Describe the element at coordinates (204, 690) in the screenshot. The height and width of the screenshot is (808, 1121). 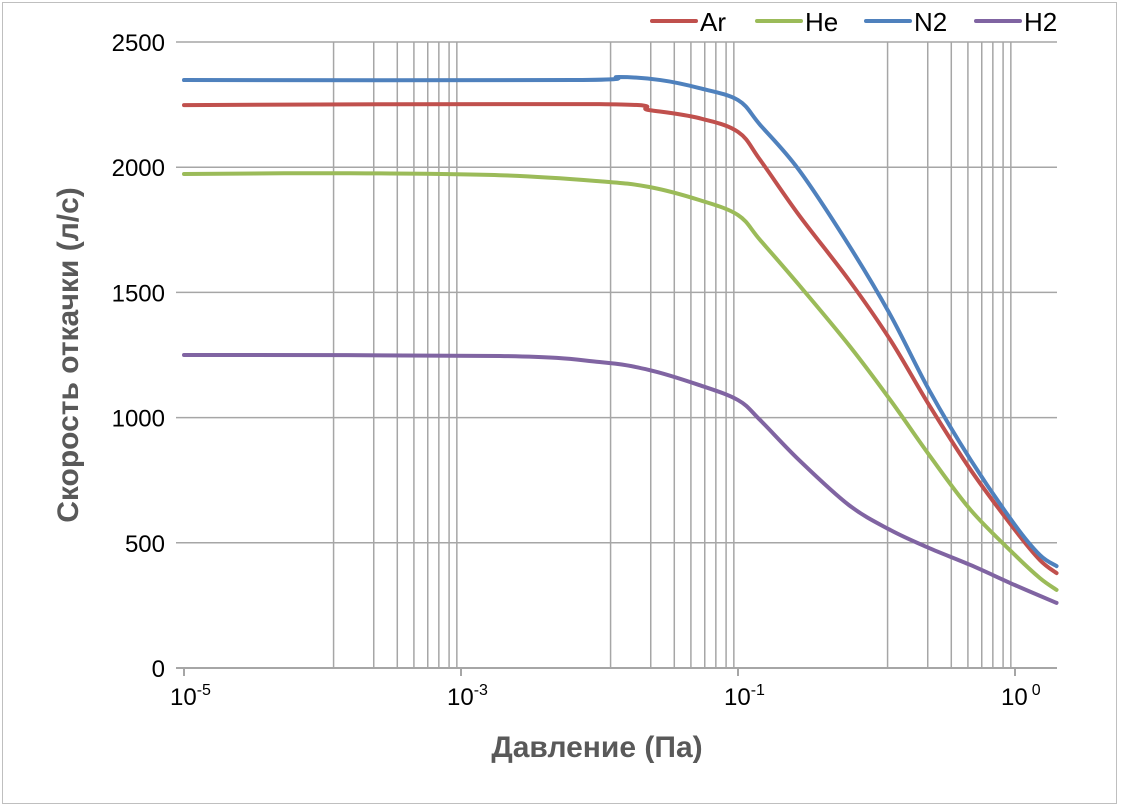
I see `x-tick-exponent: -5` at that location.